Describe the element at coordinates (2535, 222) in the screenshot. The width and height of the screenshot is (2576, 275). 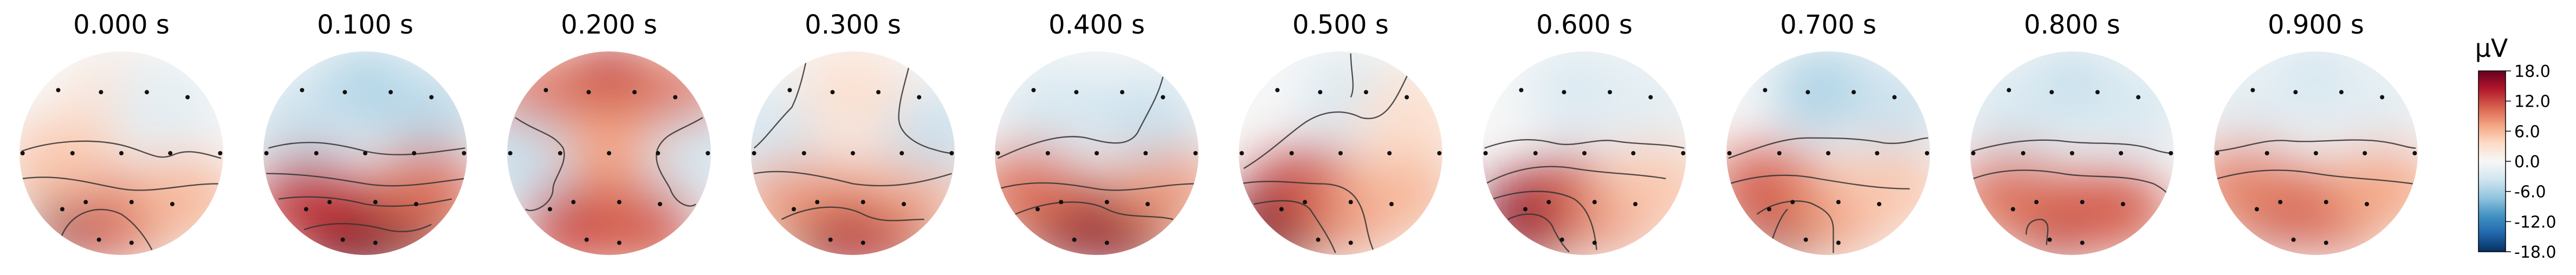
I see `colorbar-tick-label: -12.0` at that location.